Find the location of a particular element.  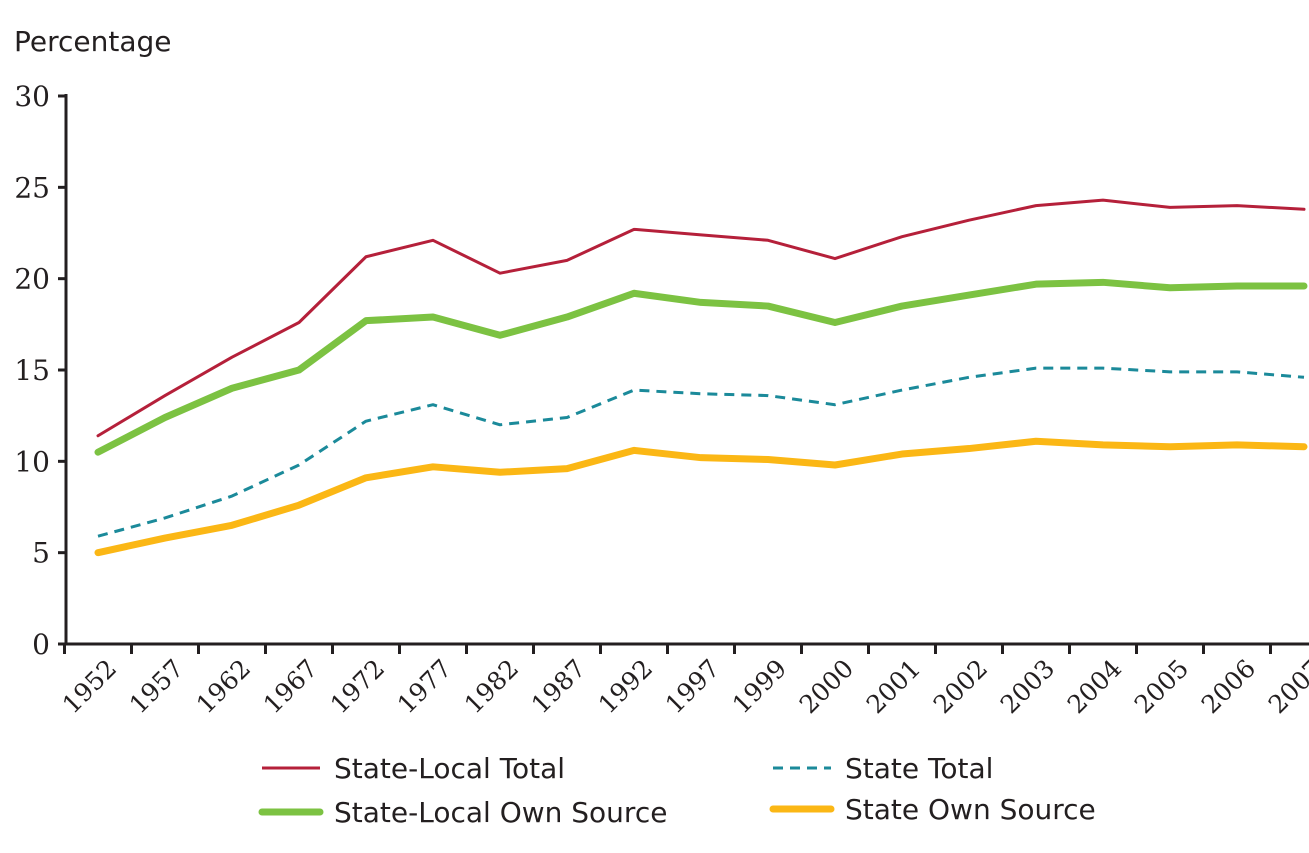

x-tick-label: 1962 is located at coordinates (223, 686).